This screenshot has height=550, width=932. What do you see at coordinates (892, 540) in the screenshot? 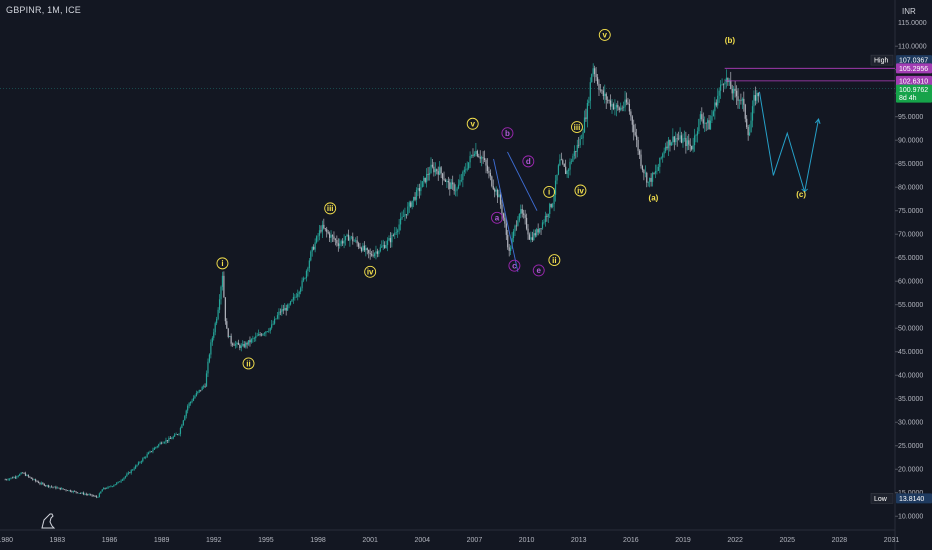
I see `time-tick-label: 2031` at bounding box center [892, 540].